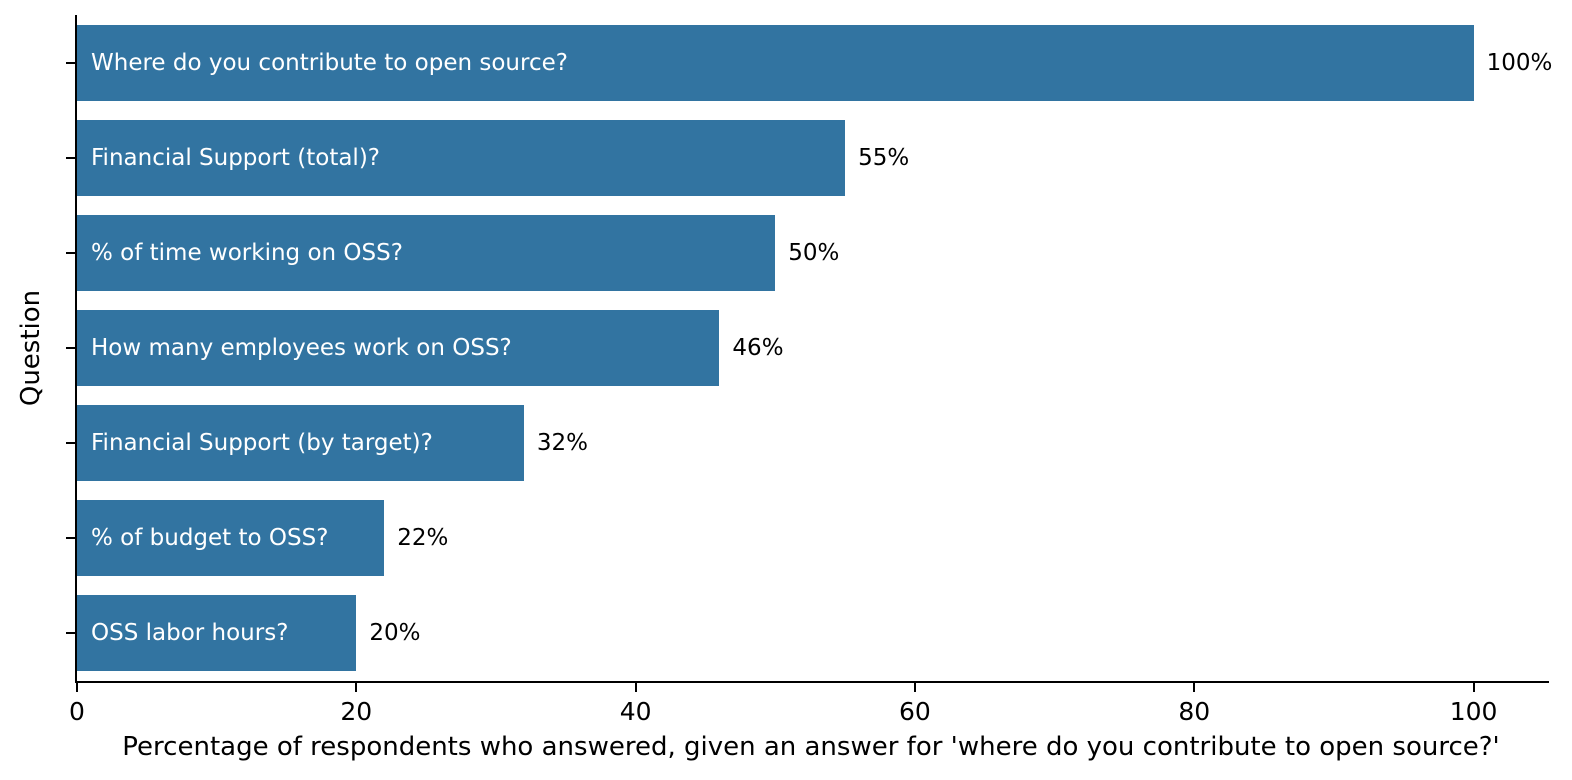 This screenshot has width=1572, height=780. What do you see at coordinates (758, 347) in the screenshot?
I see `bar-value-label: 46%` at bounding box center [758, 347].